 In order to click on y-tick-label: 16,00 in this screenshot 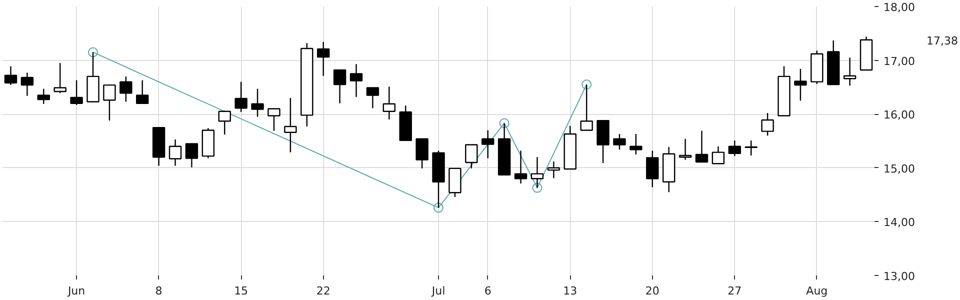, I will do `click(899, 115)`.